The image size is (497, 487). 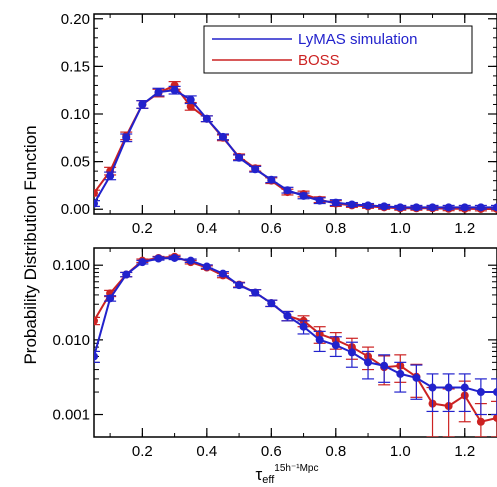 I want to click on bottom-xtick-label: 0.6, so click(x=271, y=451).